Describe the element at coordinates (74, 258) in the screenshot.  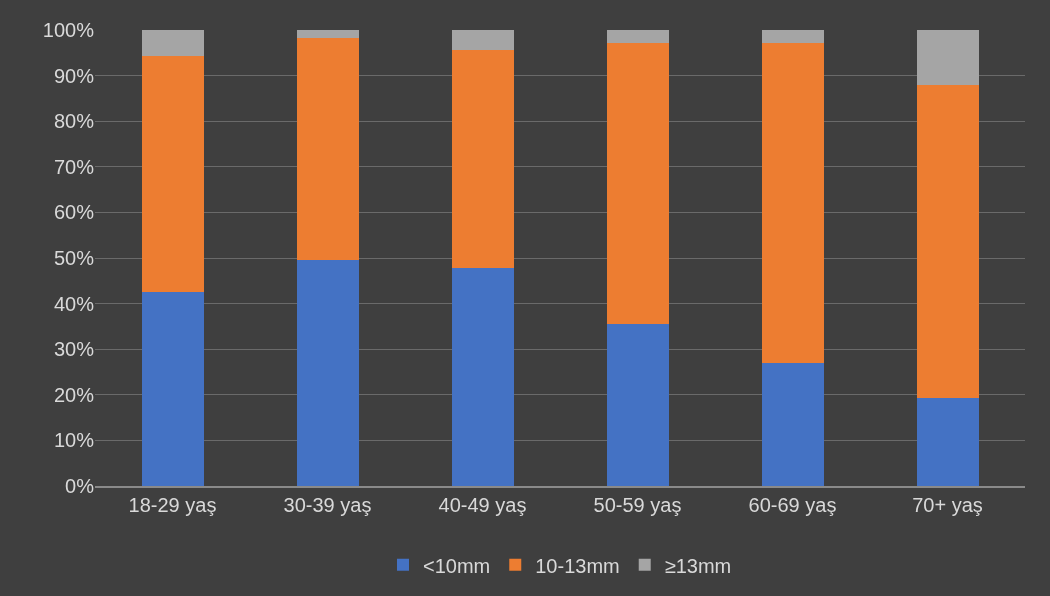
I see `y-tick-label: 50%` at that location.